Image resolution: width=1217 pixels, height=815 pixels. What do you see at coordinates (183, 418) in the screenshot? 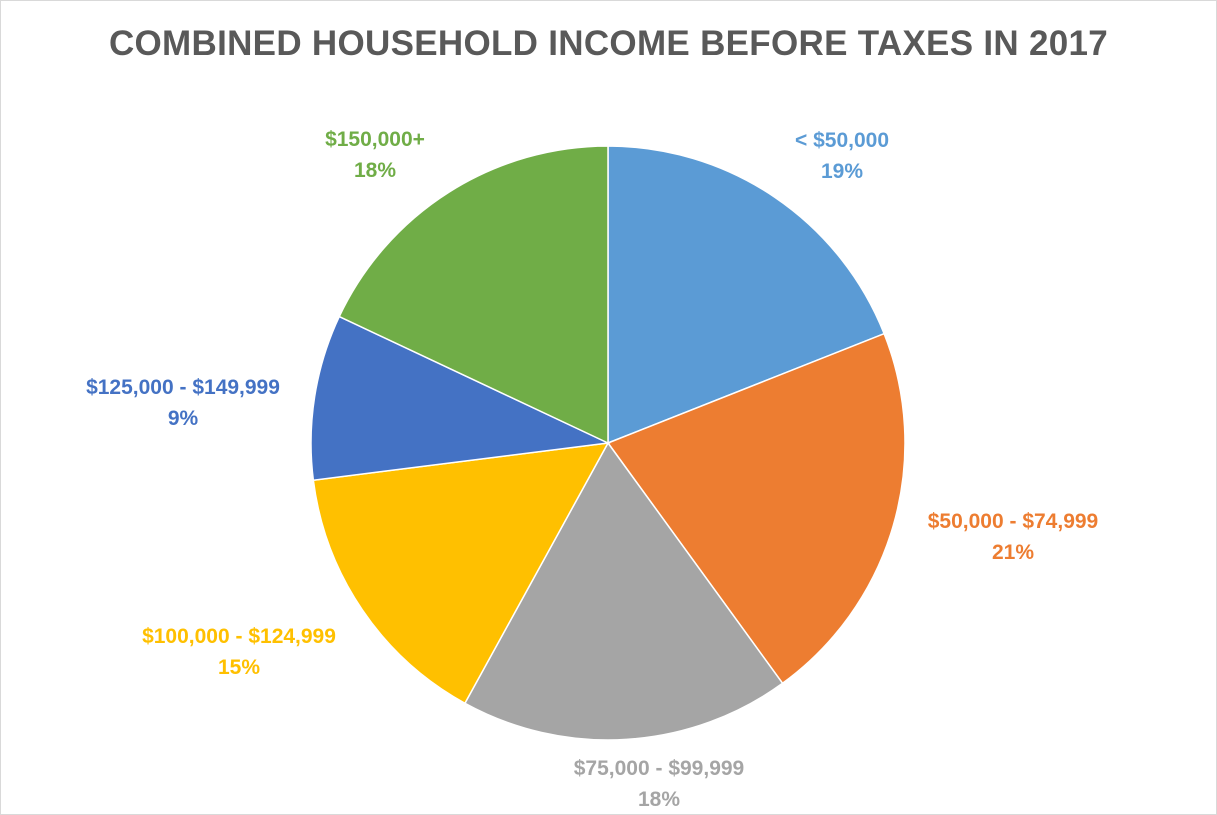
I see `data-label-percent: 9%` at bounding box center [183, 418].